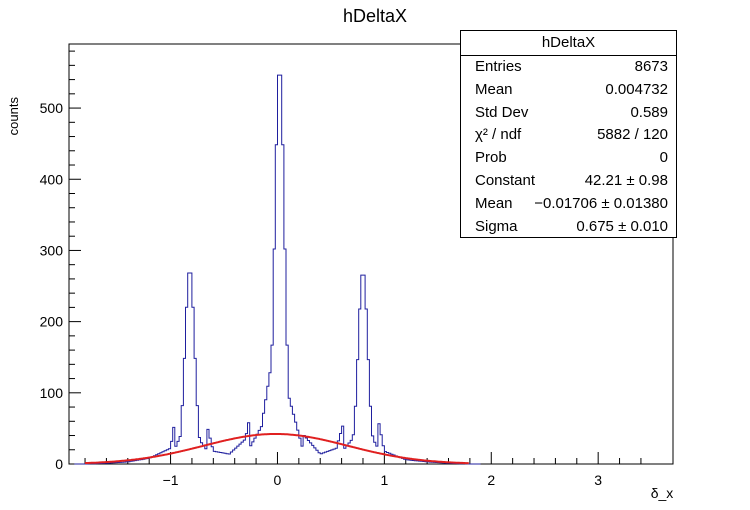 The width and height of the screenshot is (750, 510). I want to click on stats-value: 0.675 ± 0.010, so click(622, 226).